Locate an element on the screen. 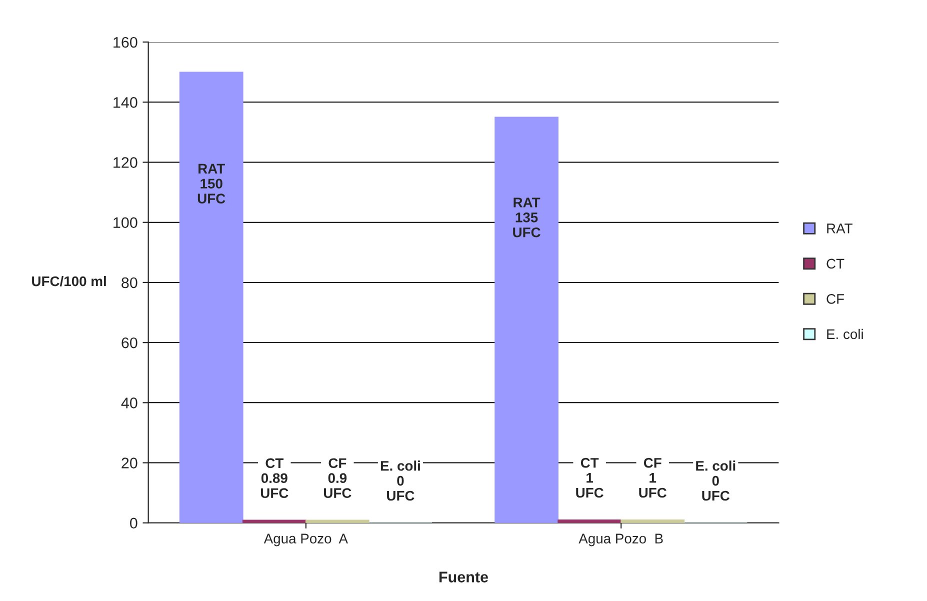 Image resolution: width=927 pixels, height=601 pixels. legend-label: CT is located at coordinates (835, 263).